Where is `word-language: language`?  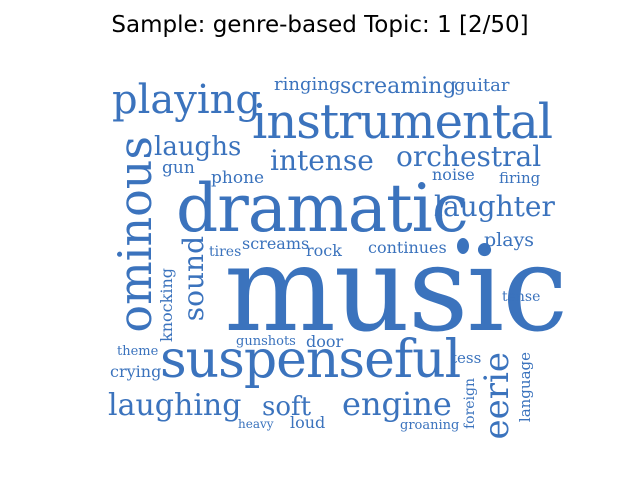 word-language: language is located at coordinates (525, 387).